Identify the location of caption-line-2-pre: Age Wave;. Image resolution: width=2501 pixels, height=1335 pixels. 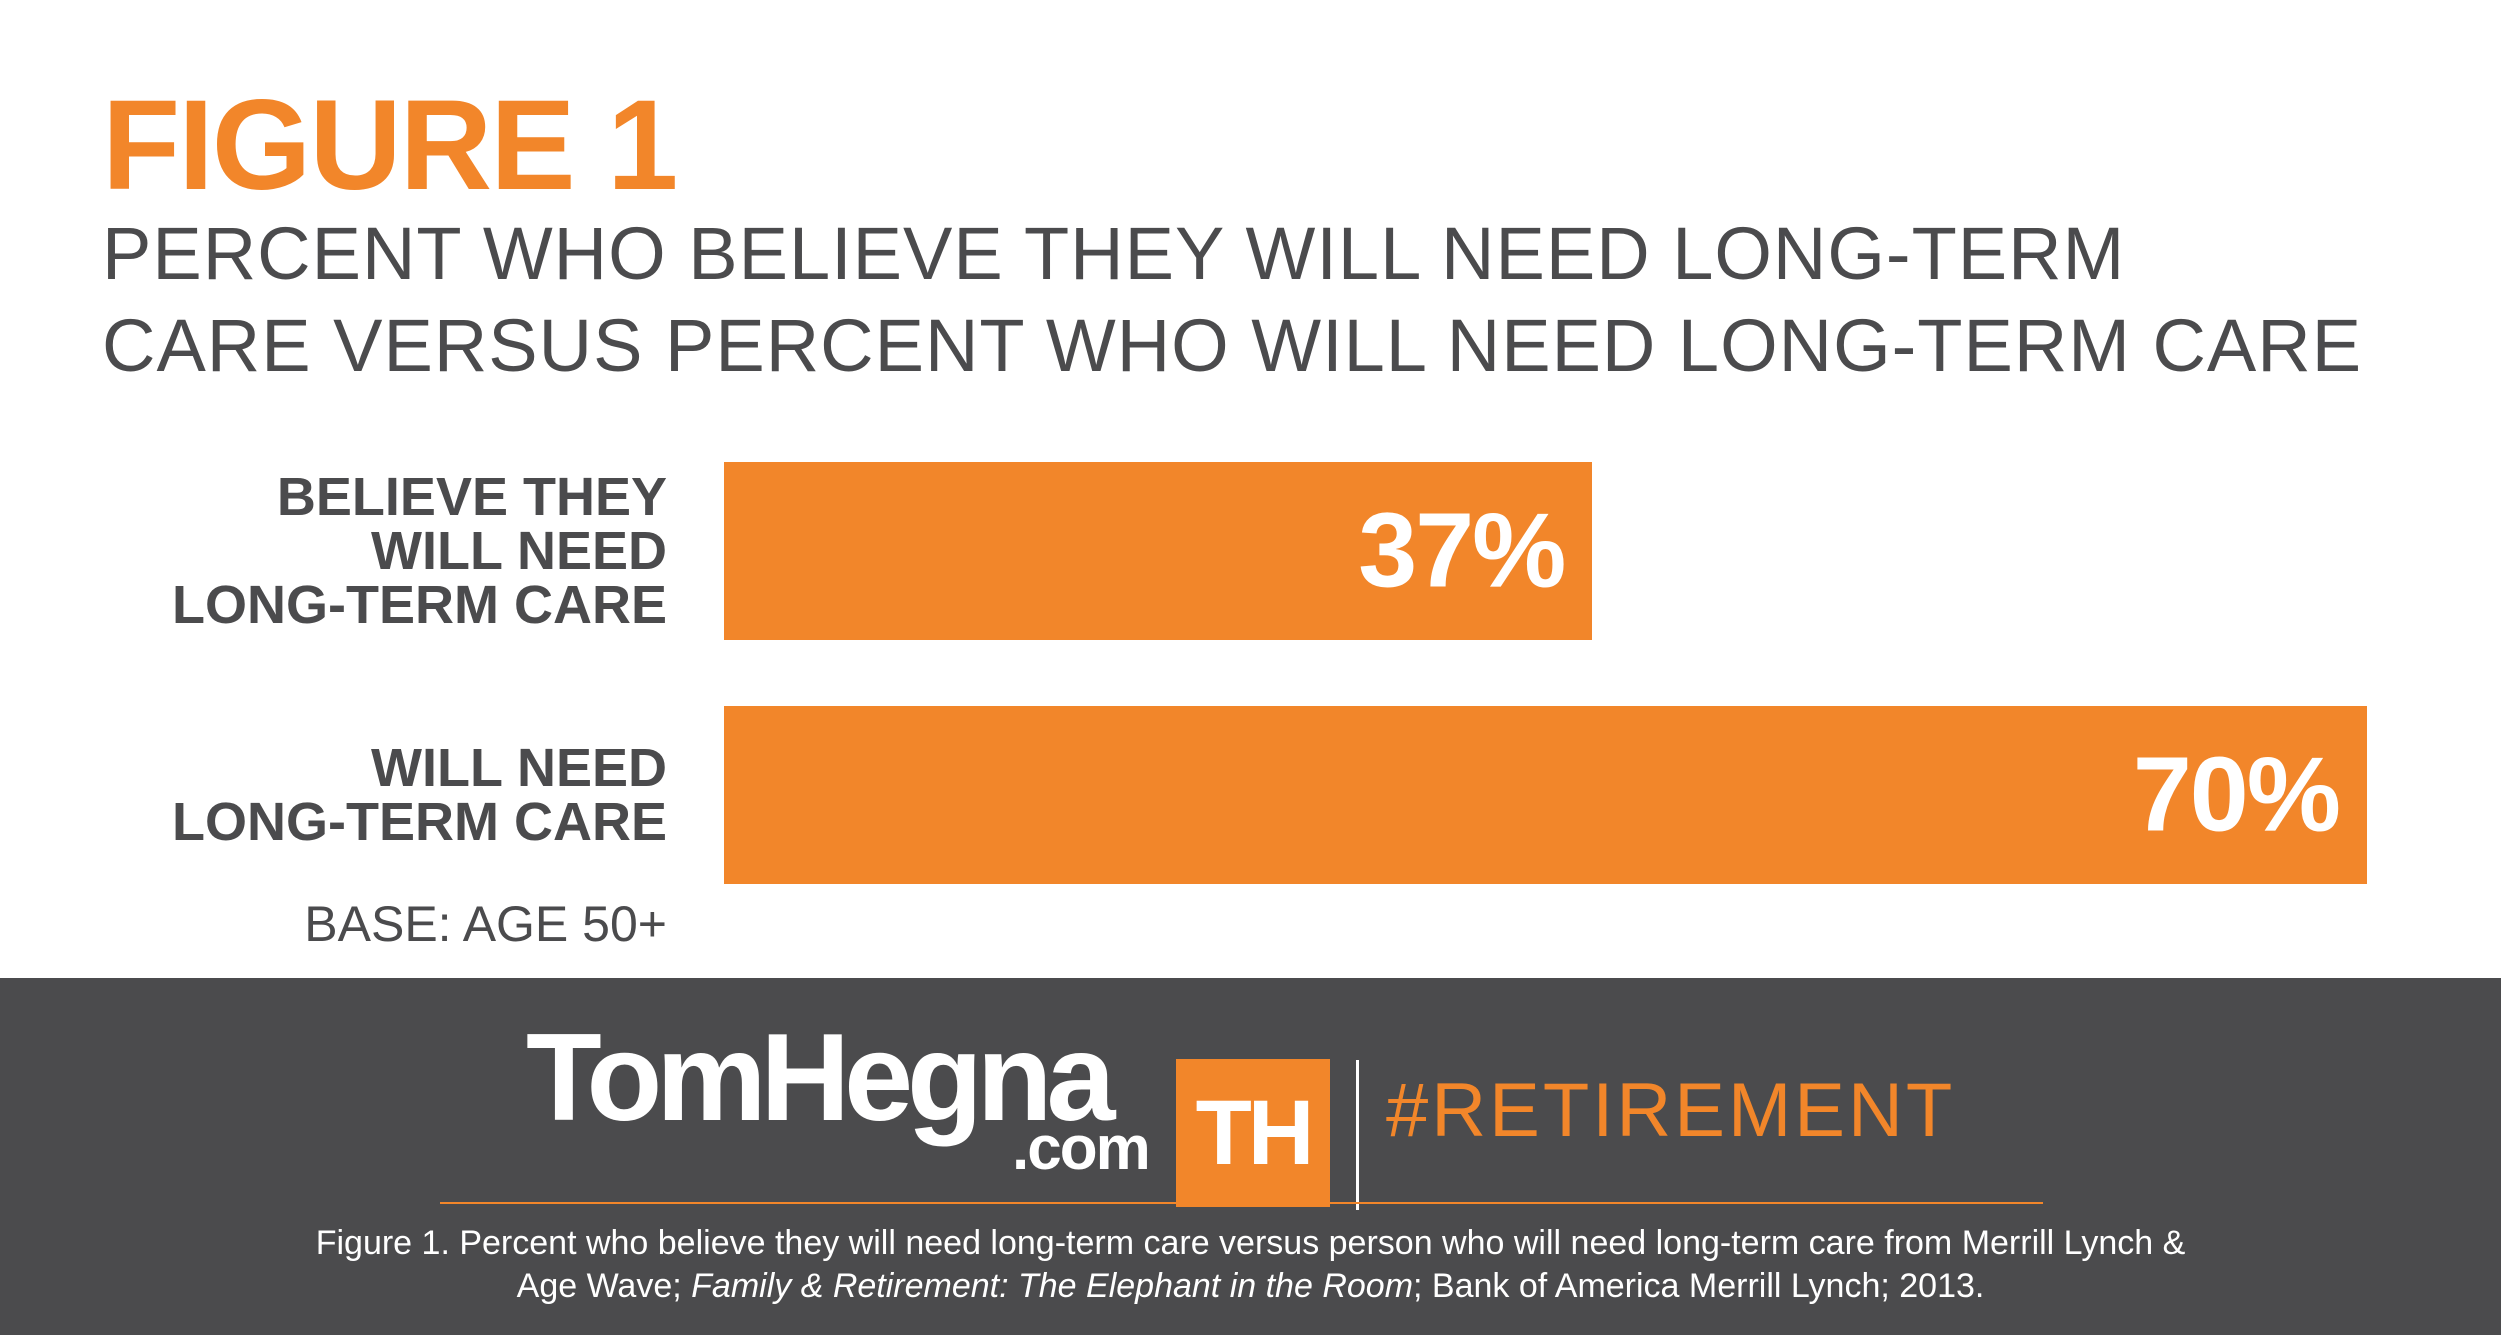
(604, 1286).